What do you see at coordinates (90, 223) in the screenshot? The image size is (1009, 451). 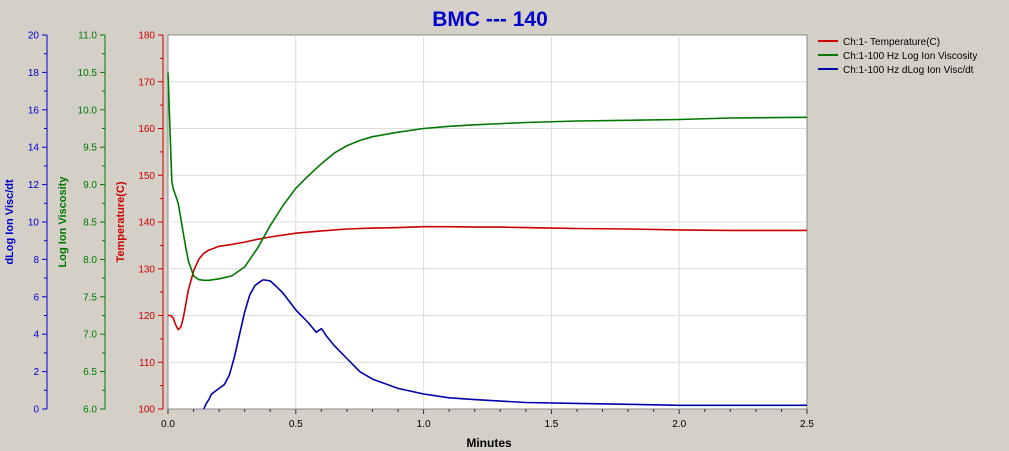 I see `logvisc-tick-label: 8.5` at bounding box center [90, 223].